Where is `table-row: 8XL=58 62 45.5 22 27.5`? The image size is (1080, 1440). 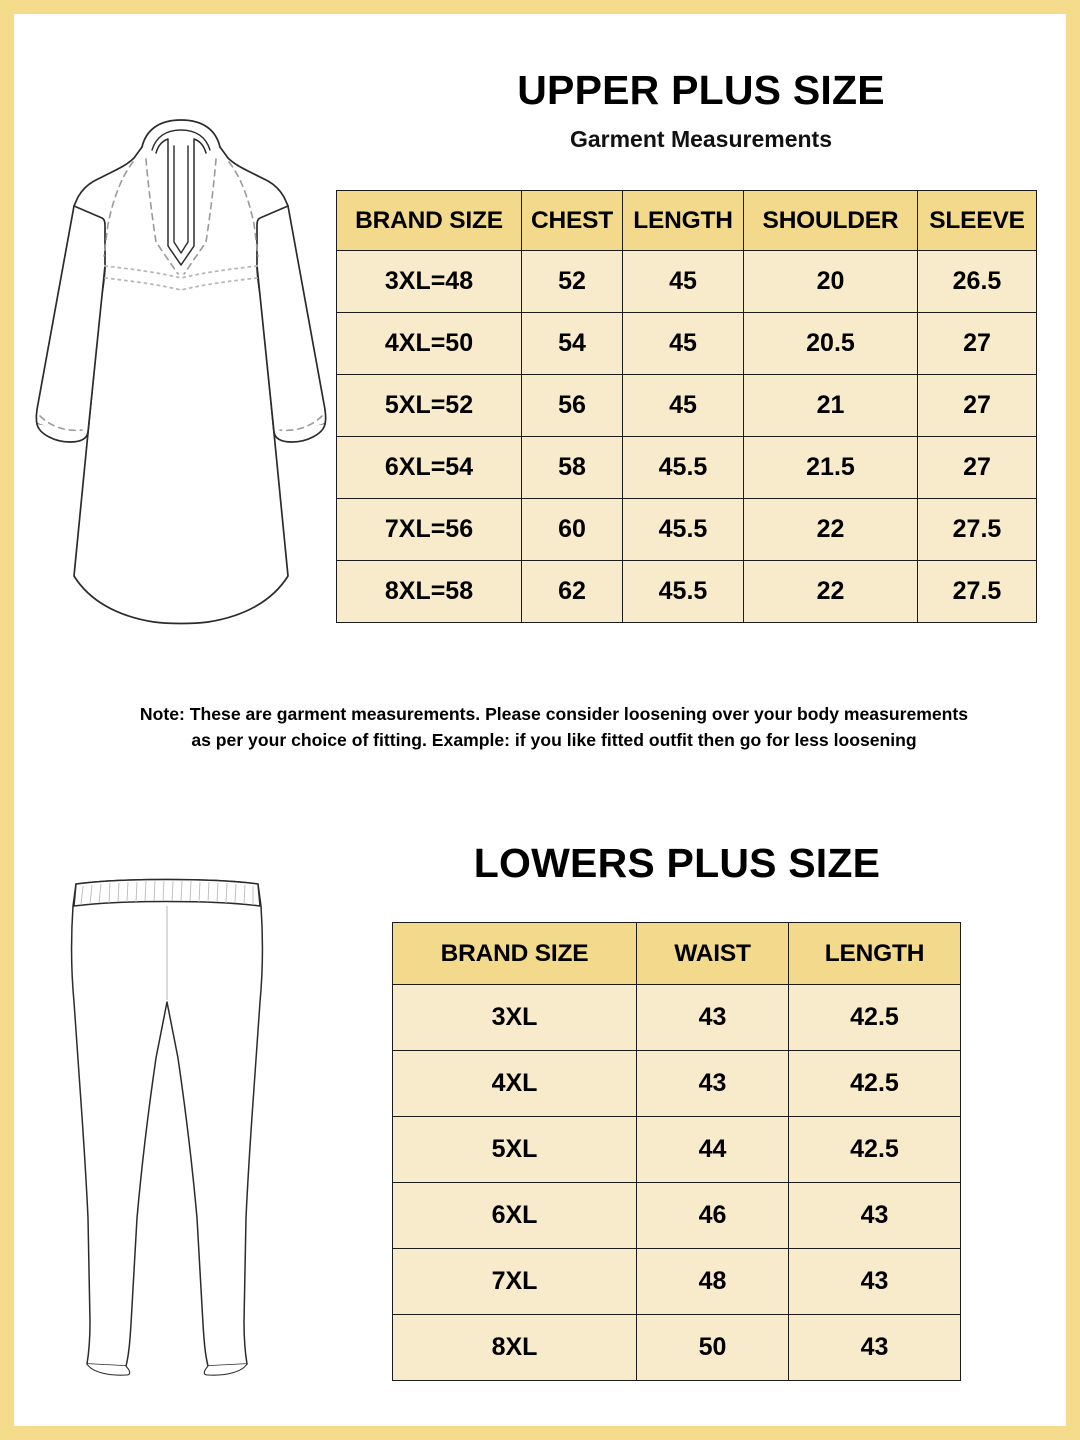
table-row: 8XL=58 62 45.5 22 27.5 is located at coordinates (686, 591).